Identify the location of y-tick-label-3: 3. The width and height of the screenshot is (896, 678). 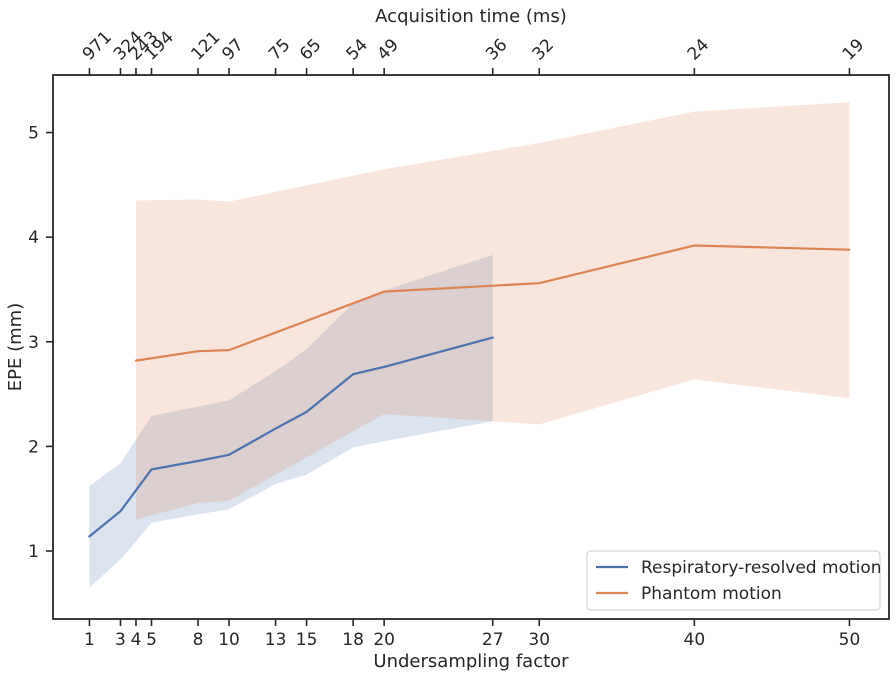
(33, 343).